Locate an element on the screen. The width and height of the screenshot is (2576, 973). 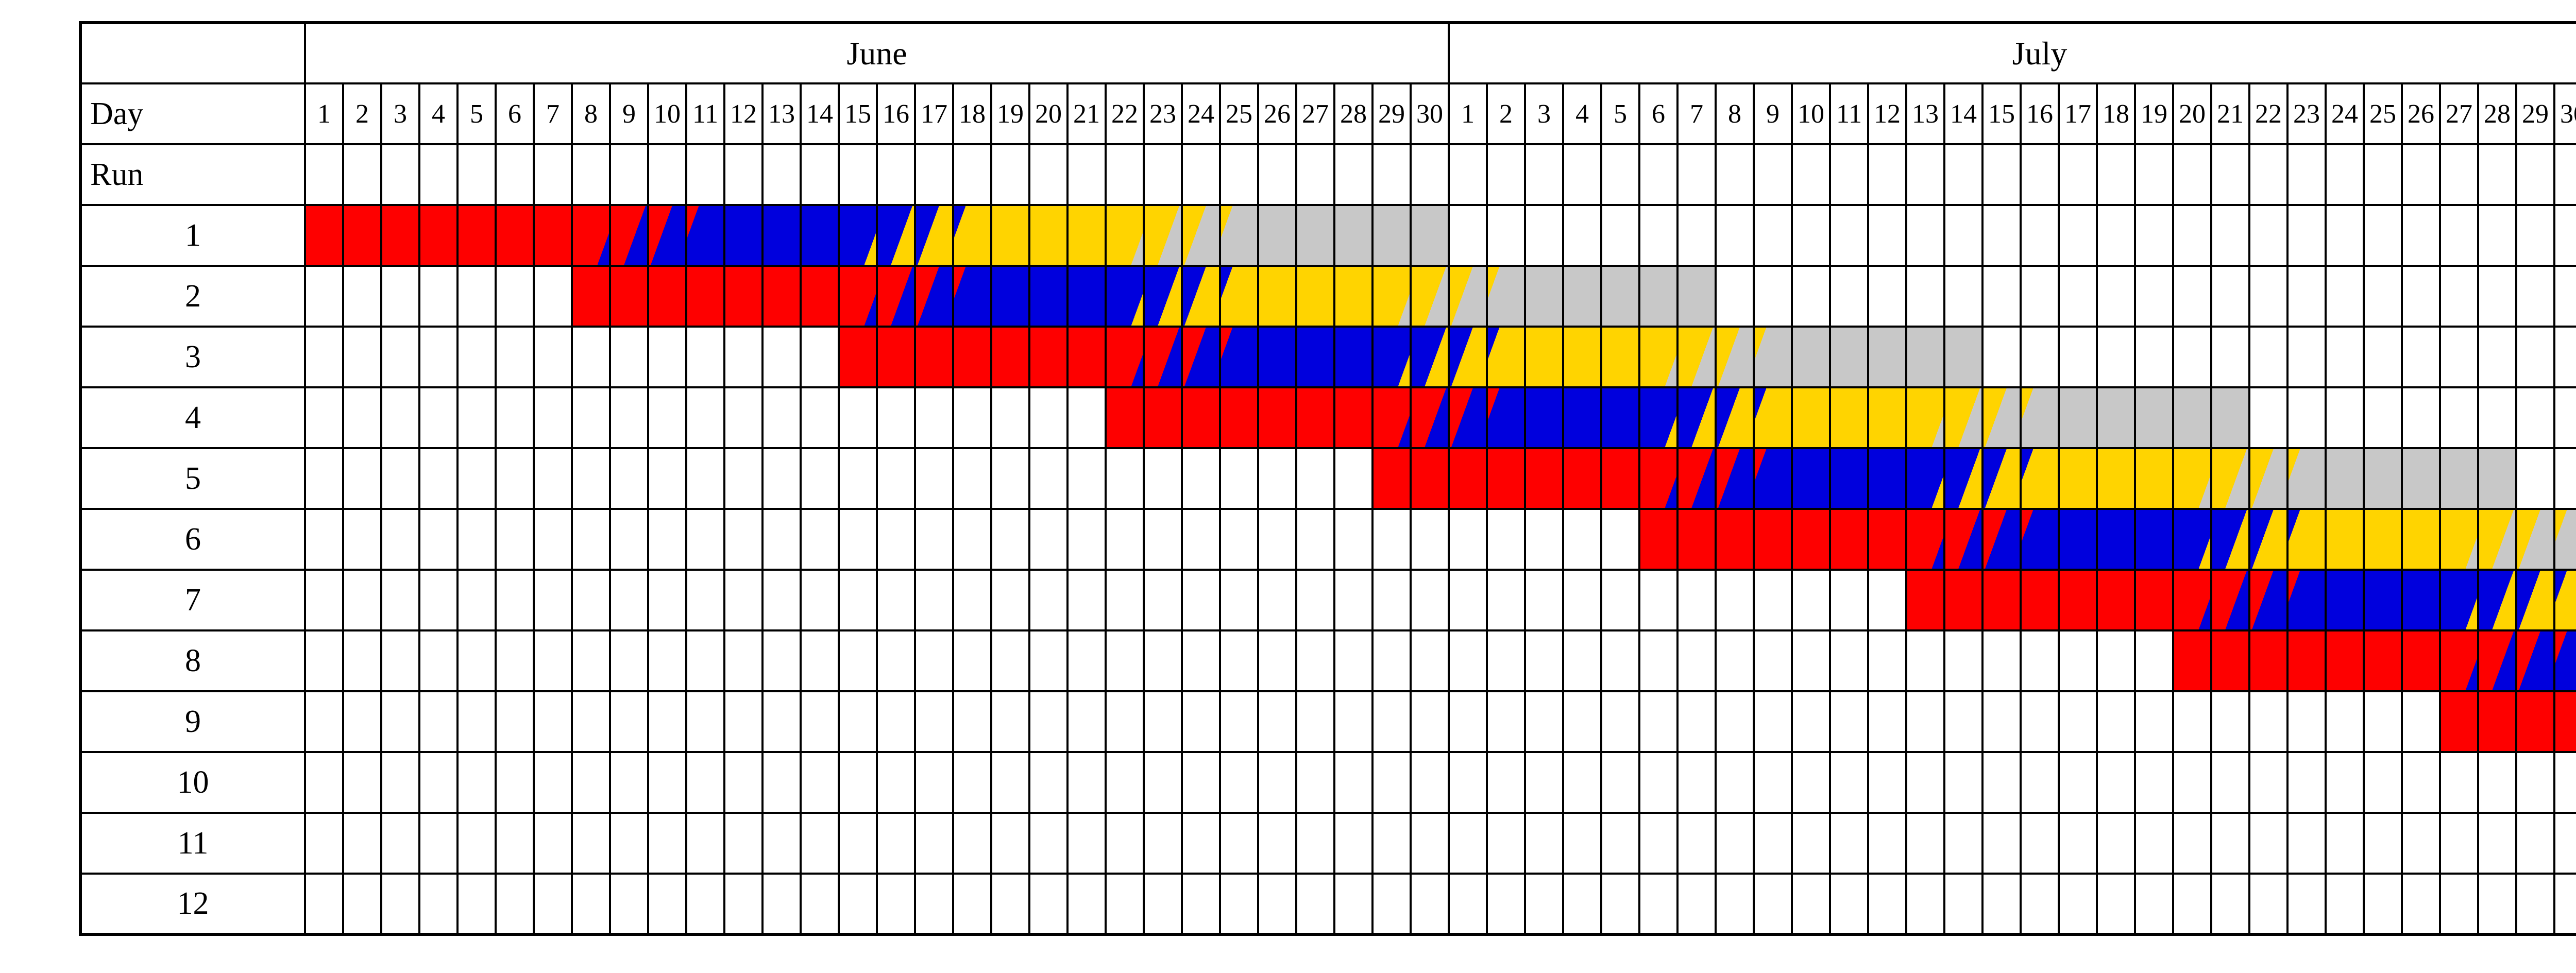
run-label-5: 5 is located at coordinates (193, 478).